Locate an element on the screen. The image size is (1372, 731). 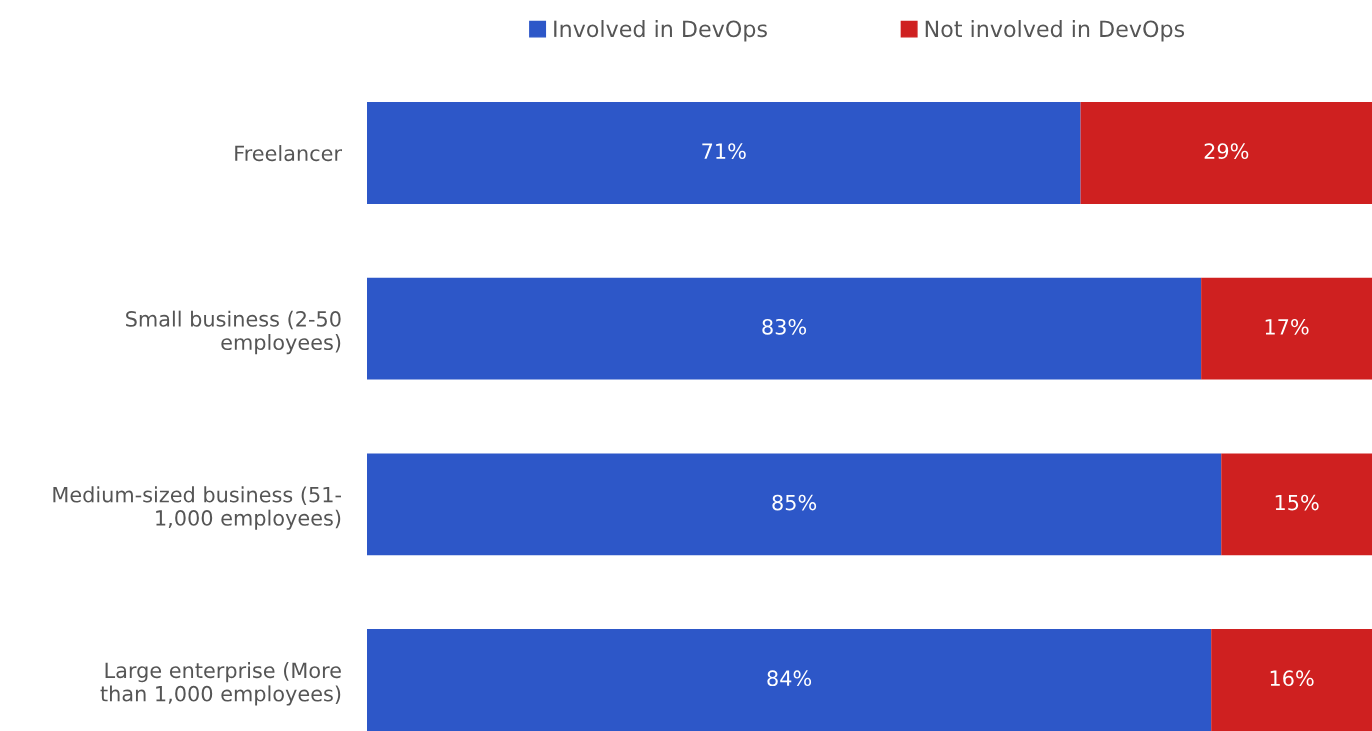
legend-label: Involved in DevOps is located at coordinates (660, 31).